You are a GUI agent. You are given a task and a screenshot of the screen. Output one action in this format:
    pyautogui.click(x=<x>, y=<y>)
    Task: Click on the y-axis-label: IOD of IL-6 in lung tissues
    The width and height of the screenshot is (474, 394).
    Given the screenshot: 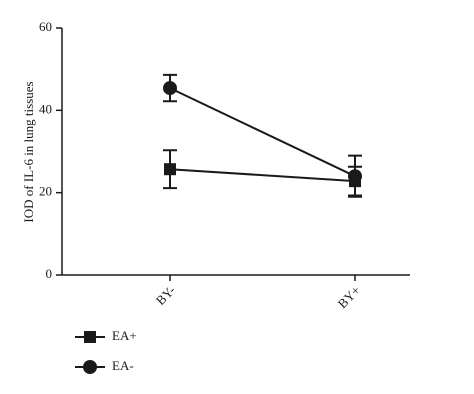 What is the action you would take?
    pyautogui.click(x=28, y=151)
    